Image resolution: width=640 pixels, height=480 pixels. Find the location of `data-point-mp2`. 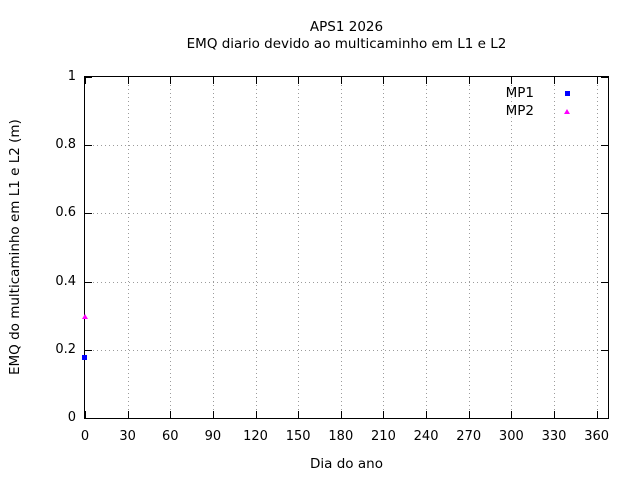

data-point-mp2 is located at coordinates (85, 317).